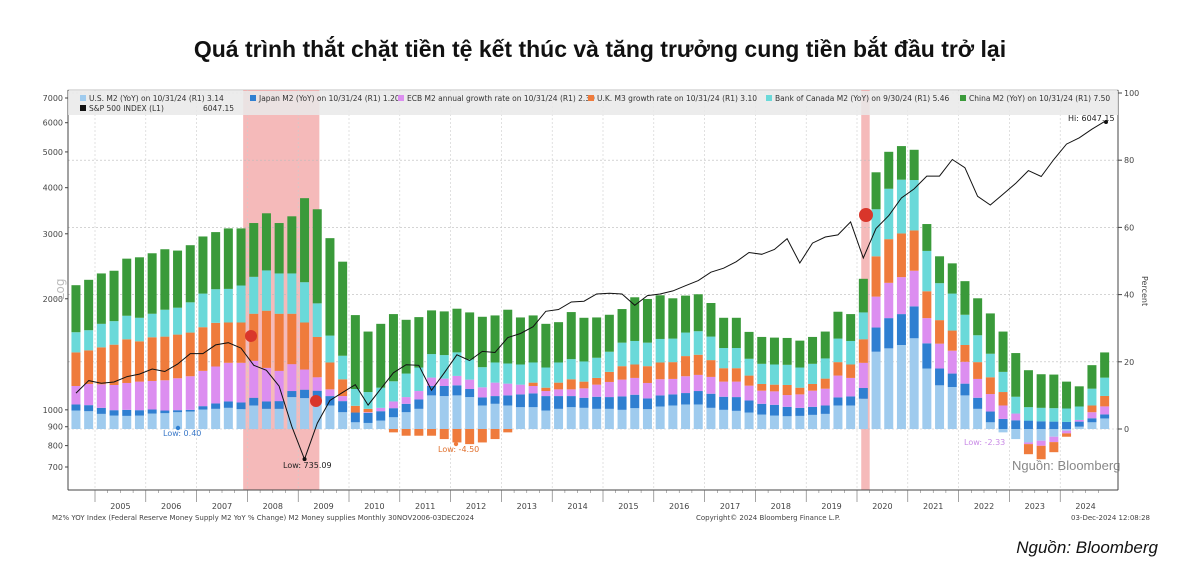  I want to click on x-tick-label: 2005, so click(120, 506).